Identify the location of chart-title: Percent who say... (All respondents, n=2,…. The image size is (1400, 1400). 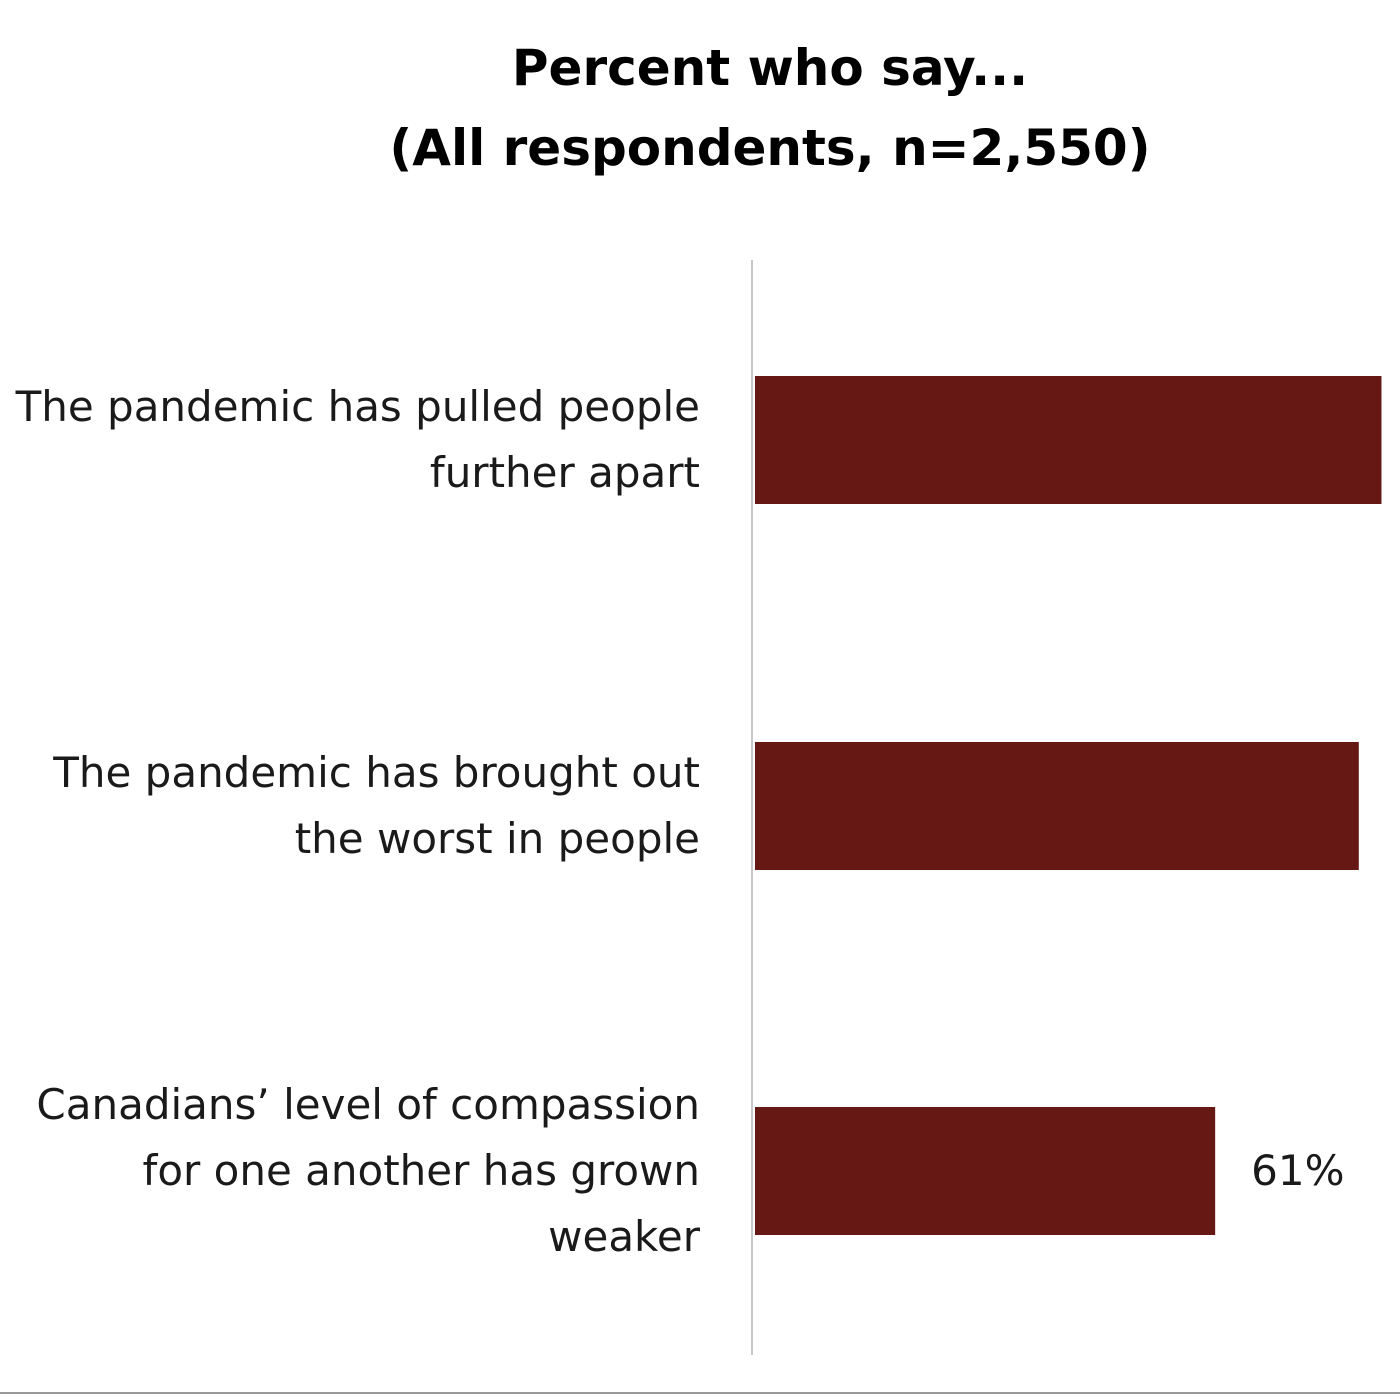
(769, 108).